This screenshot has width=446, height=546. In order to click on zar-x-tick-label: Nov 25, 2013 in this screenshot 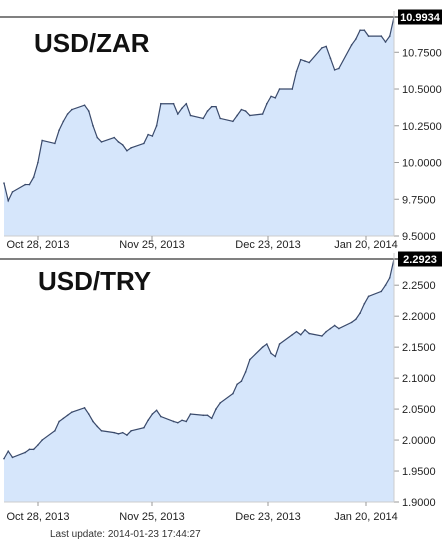, I will do `click(151, 245)`.